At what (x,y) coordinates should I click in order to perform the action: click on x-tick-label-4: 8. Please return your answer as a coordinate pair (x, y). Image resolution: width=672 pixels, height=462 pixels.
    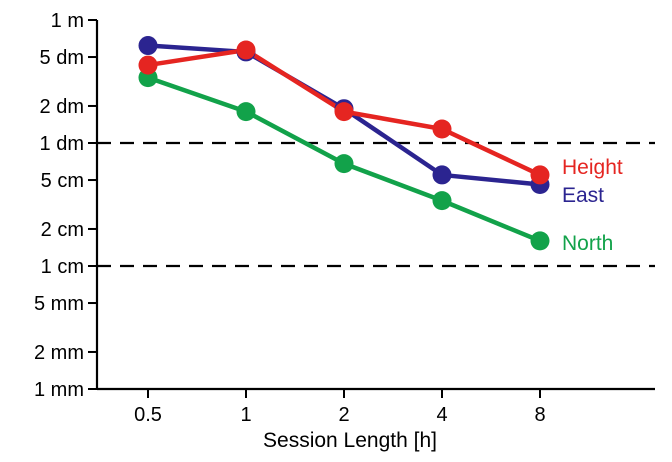
    Looking at the image, I should click on (539, 415).